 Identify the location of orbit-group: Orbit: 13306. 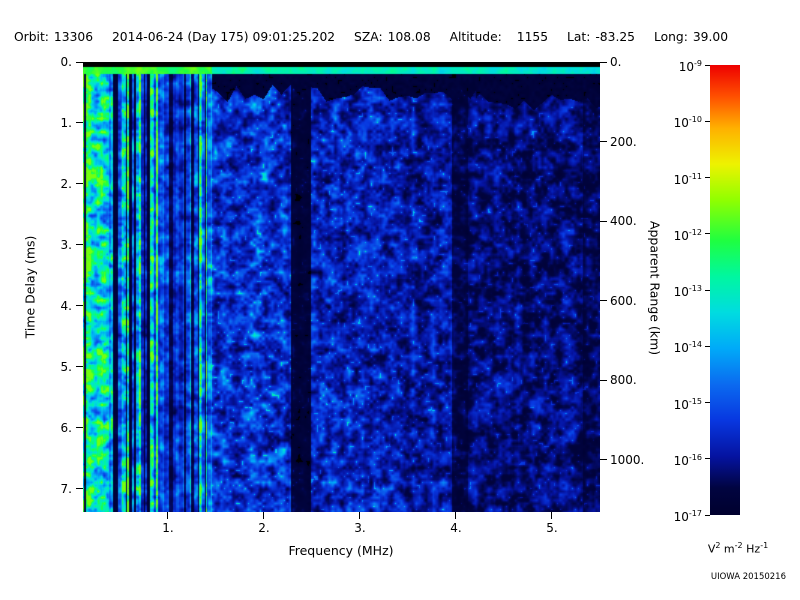
(53, 37).